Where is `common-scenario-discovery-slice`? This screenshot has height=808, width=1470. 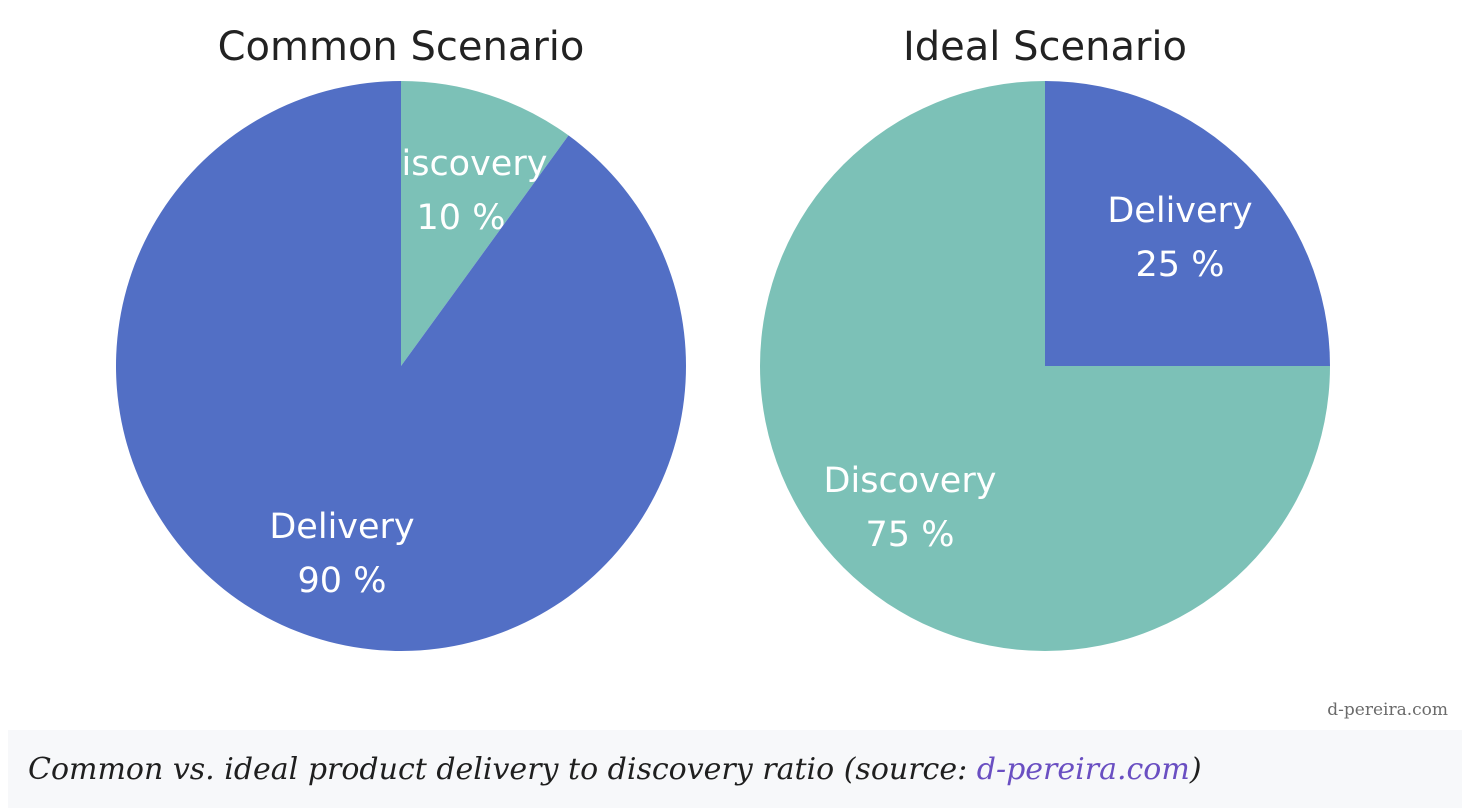 common-scenario-discovery-slice is located at coordinates (485, 223).